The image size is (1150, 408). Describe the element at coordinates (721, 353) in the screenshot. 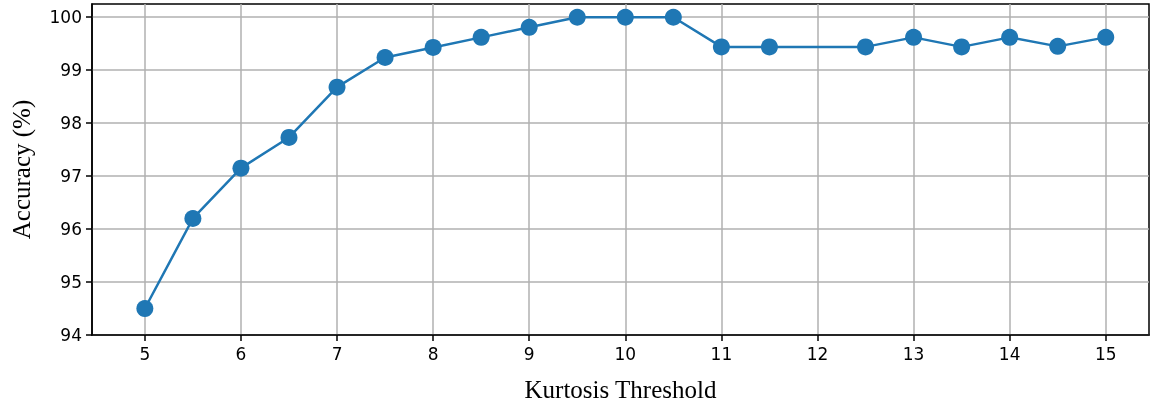

I see `x-tick-label: 11` at that location.